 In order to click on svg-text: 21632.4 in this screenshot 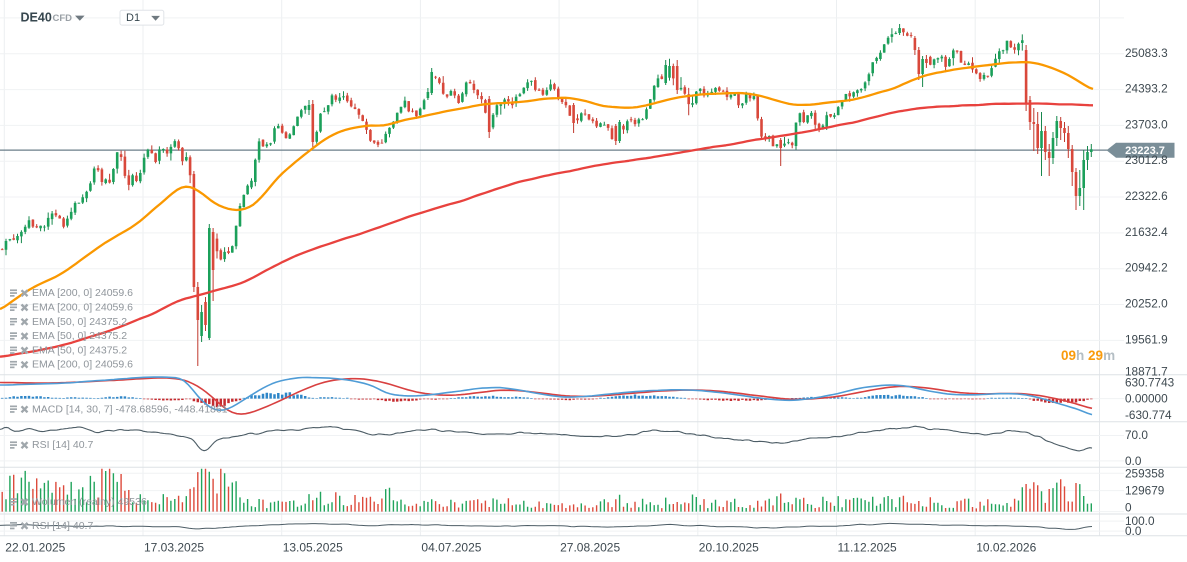, I will do `click(1146, 232)`.